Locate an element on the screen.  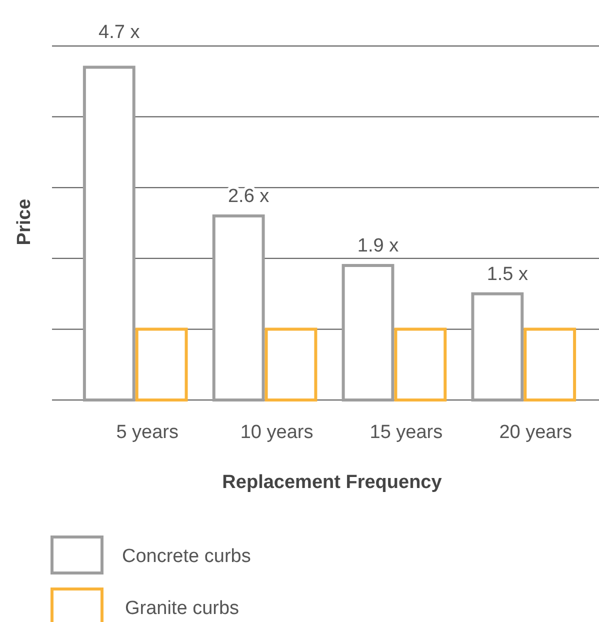
x-tick-label: 20 years is located at coordinates (535, 432).